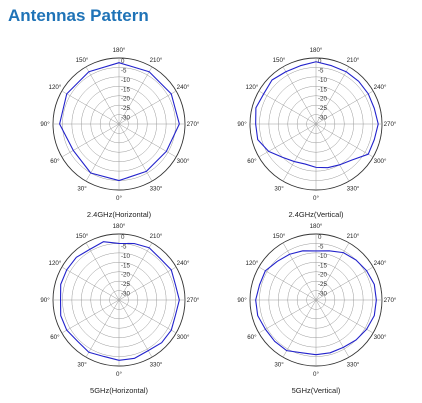 The height and width of the screenshot is (403, 422). Describe the element at coordinates (119, 214) in the screenshot. I see `chart-caption: 2.4GHz(Horizontal)` at that location.